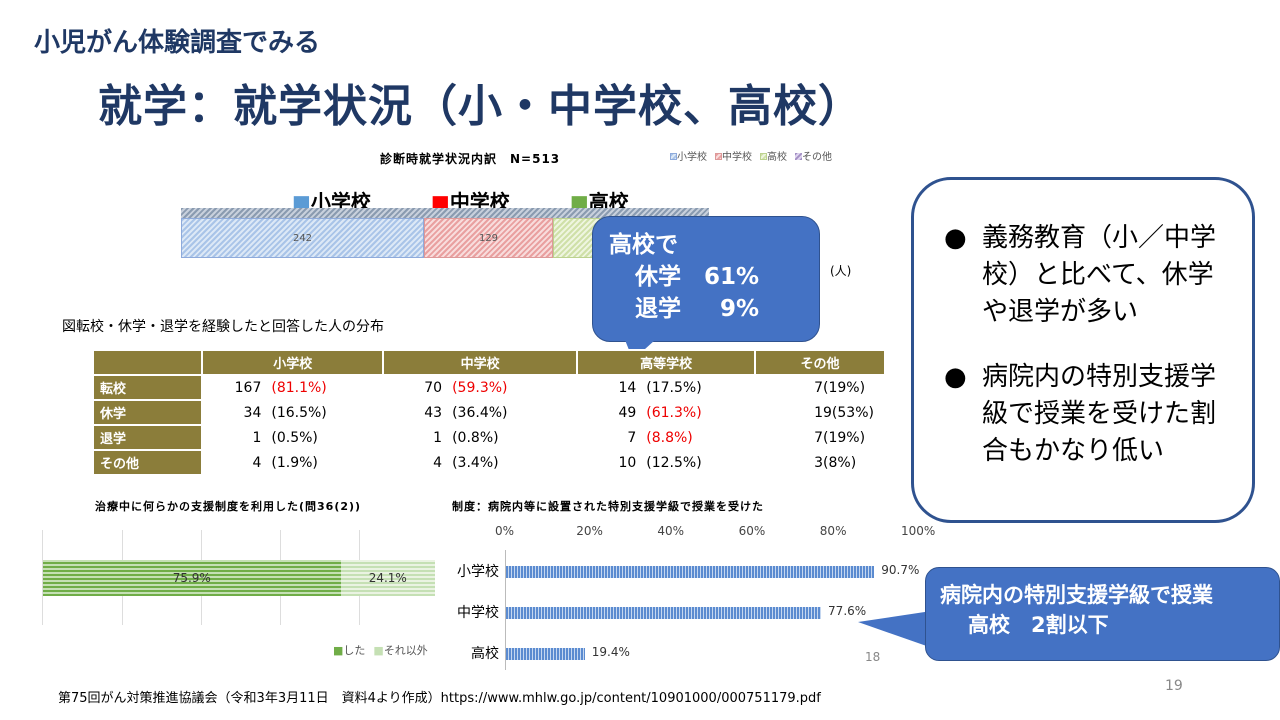  I want to click on row-label: 転校, so click(147, 387).